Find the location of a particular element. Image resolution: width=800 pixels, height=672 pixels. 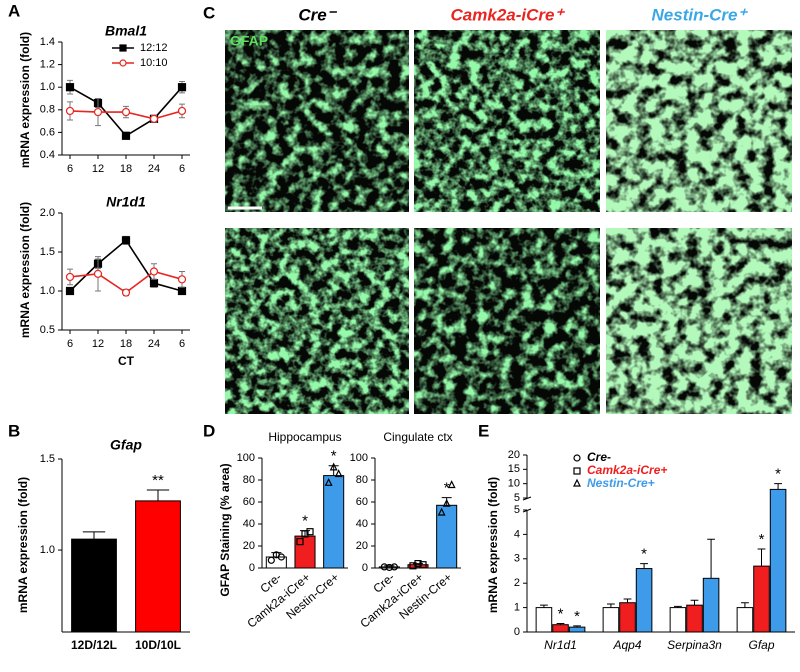

x-tick-label: Serpina3n is located at coordinates (694, 645).